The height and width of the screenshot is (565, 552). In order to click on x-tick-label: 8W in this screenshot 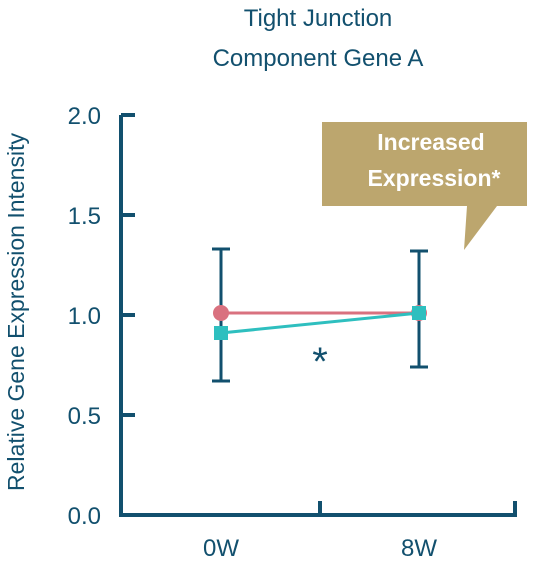, I will do `click(419, 548)`.